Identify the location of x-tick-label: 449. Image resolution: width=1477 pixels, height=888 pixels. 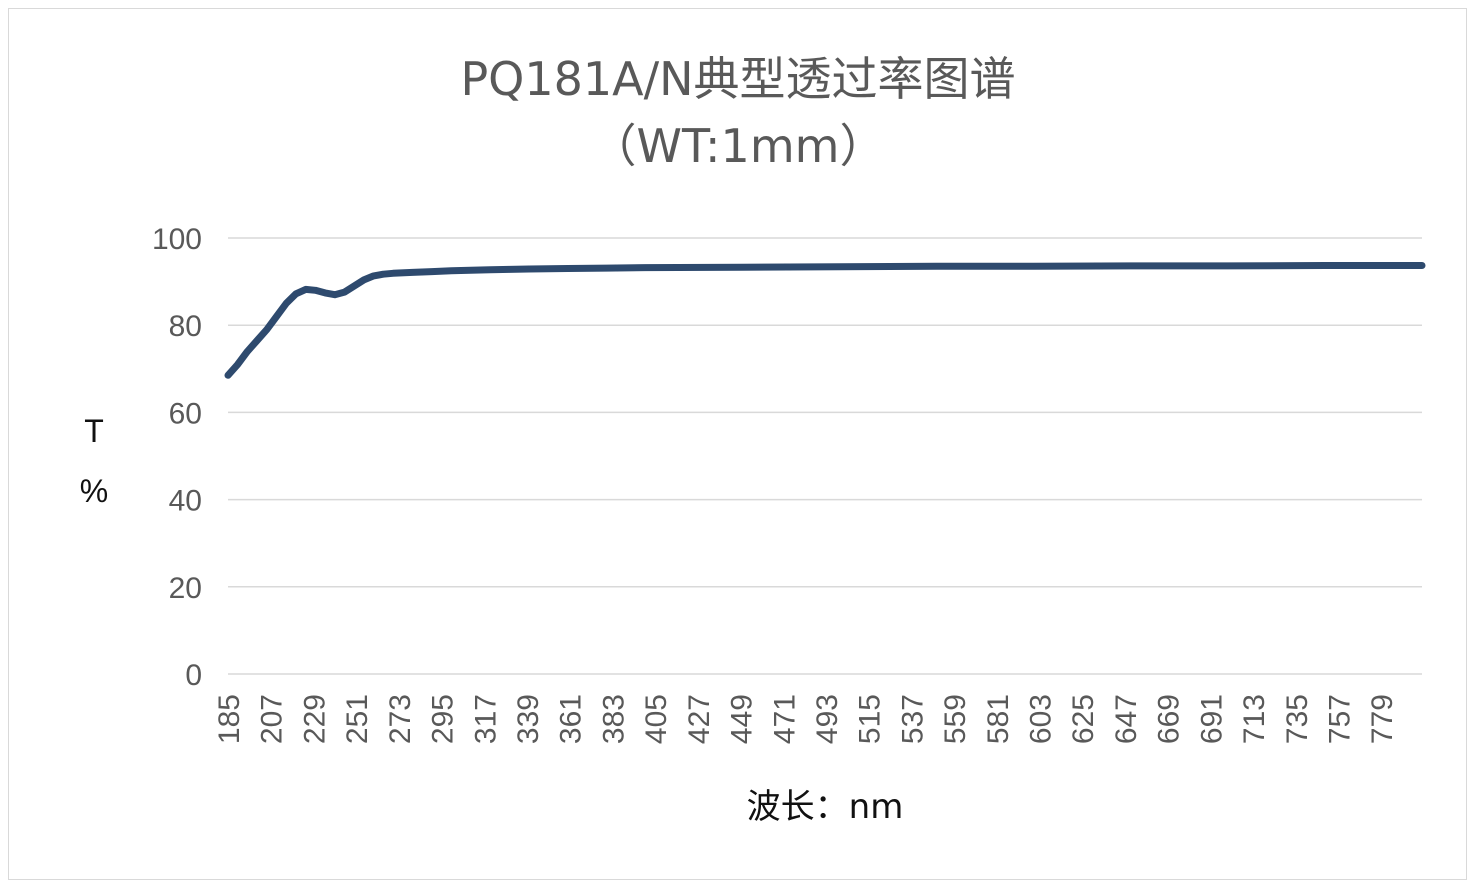
(742, 719).